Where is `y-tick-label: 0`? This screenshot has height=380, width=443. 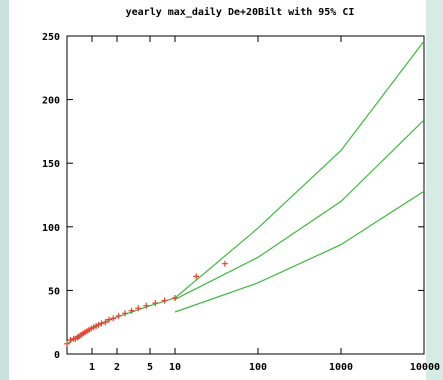 y-tick-label: 0 is located at coordinates (57, 355).